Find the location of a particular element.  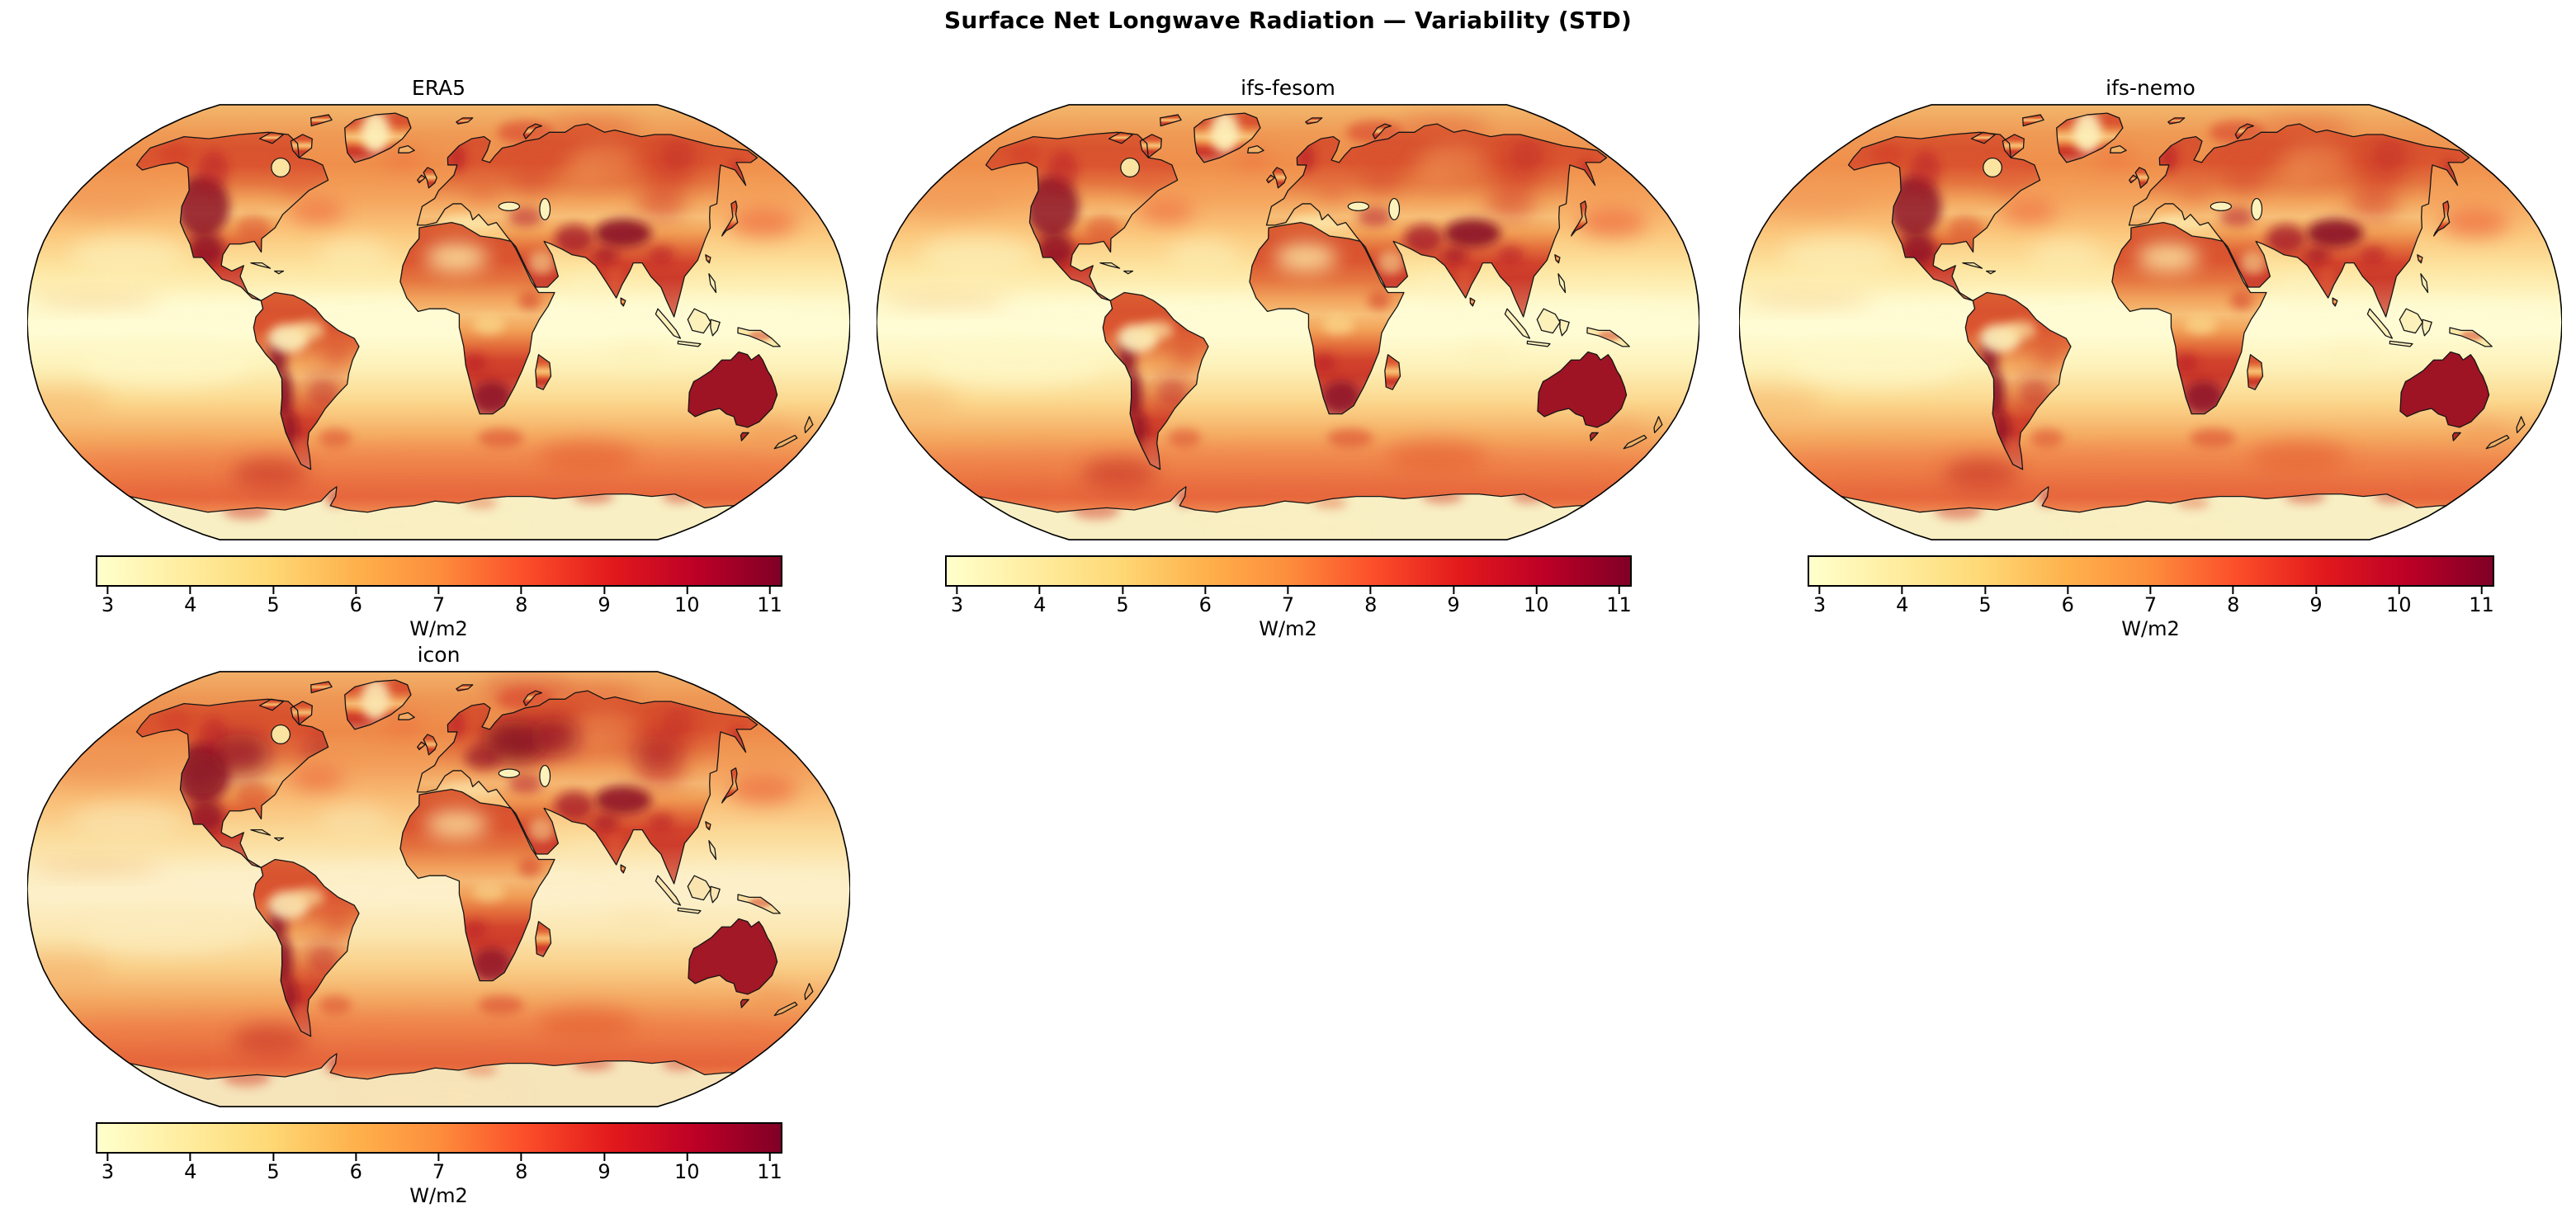

coastline-new-zealand-north is located at coordinates (1658, 425).